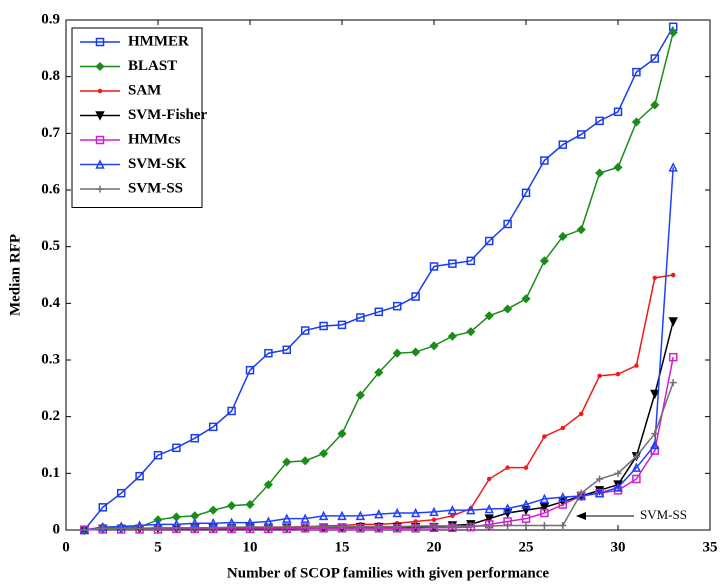 Image resolution: width=720 pixels, height=584 pixels. Describe the element at coordinates (250, 547) in the screenshot. I see `x-tick-label: 10` at that location.